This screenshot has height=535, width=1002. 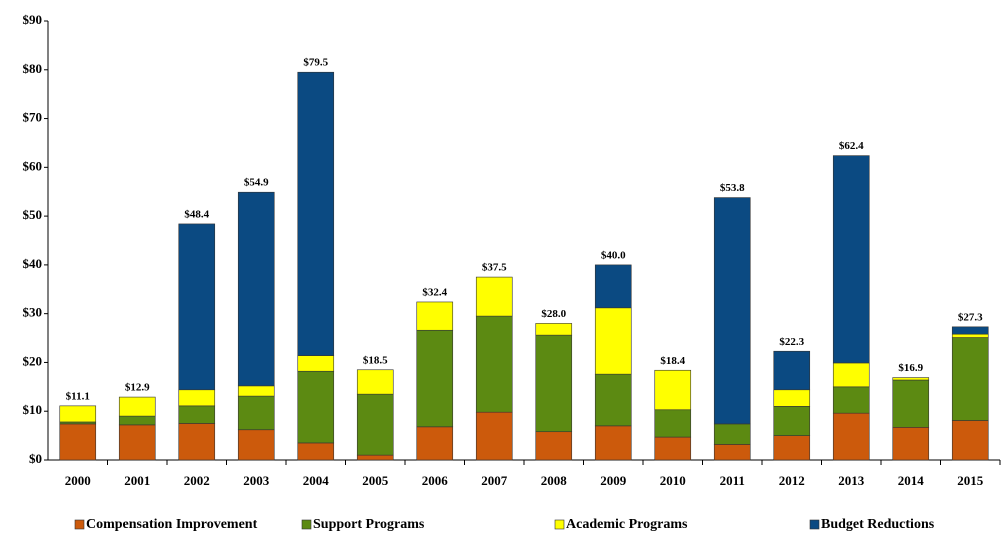 I want to click on x-tick-label: 2001, so click(x=137, y=480).